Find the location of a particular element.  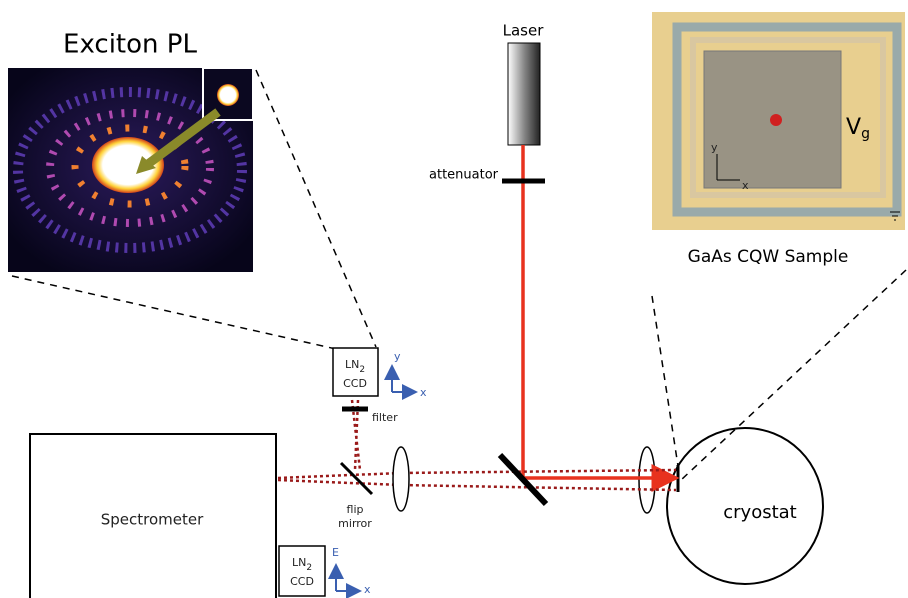

mirror is located at coordinates (523, 479).